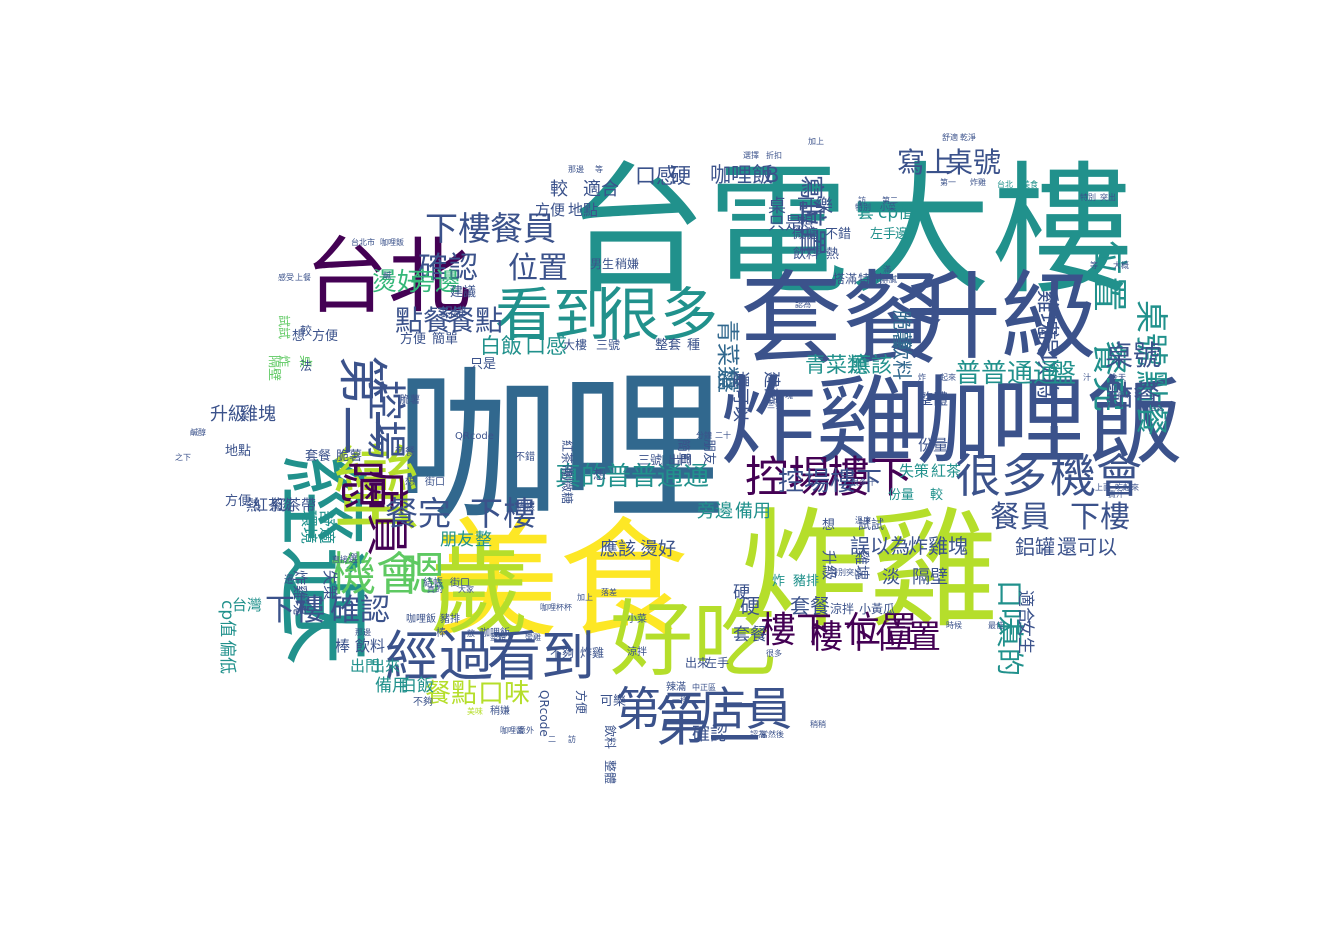 Image resolution: width=1334 pixels, height=945 pixels. What do you see at coordinates (818, 724) in the screenshot?
I see `cloud-word: 稍稍` at bounding box center [818, 724].